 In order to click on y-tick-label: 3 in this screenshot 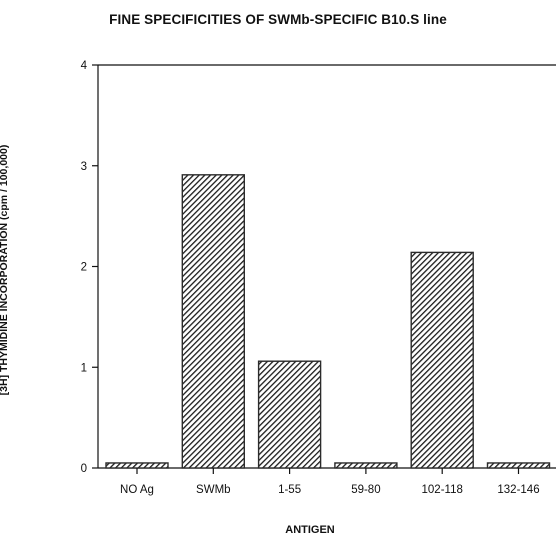, I will do `click(84, 167)`.